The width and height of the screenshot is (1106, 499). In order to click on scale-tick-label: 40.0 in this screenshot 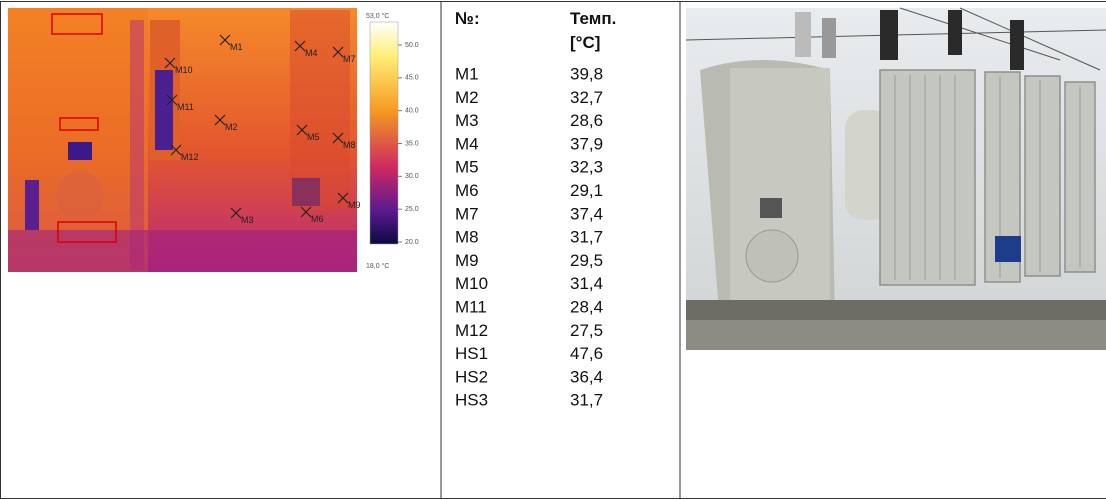, I will do `click(412, 111)`.